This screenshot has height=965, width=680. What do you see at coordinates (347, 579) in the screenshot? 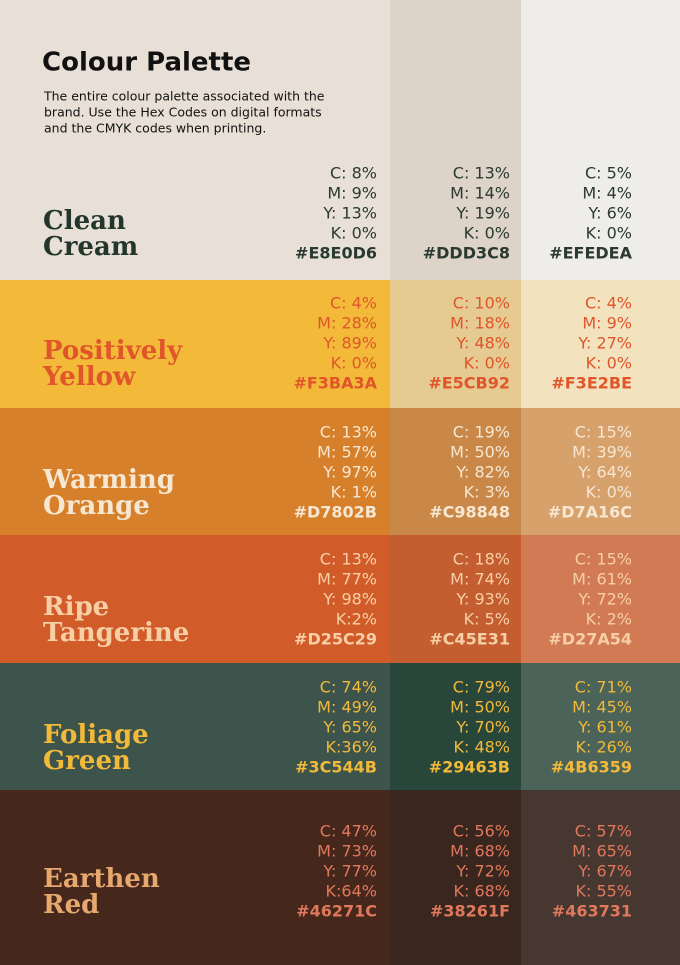
I see `cmyk-value: M: 77%` at bounding box center [347, 579].